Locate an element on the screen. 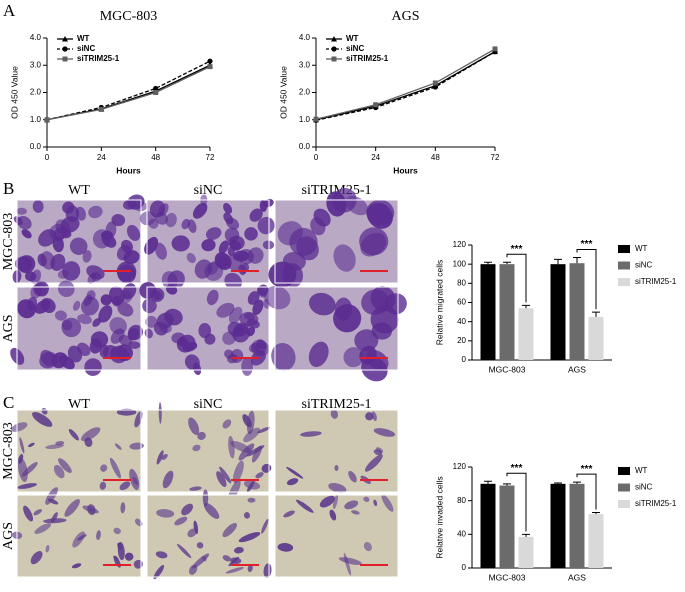  y-axis-label: OD 450 Value is located at coordinates (14, 92).